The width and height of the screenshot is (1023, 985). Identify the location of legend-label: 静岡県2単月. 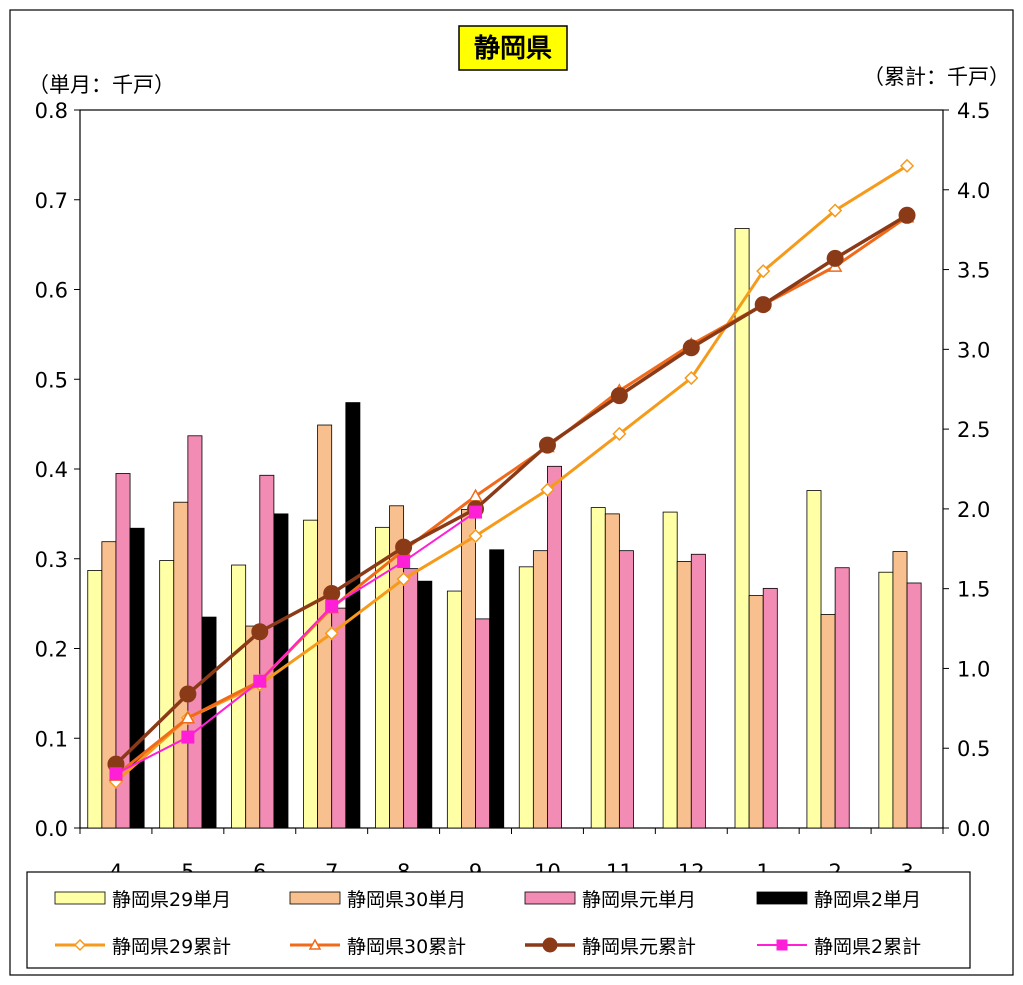
(867, 900).